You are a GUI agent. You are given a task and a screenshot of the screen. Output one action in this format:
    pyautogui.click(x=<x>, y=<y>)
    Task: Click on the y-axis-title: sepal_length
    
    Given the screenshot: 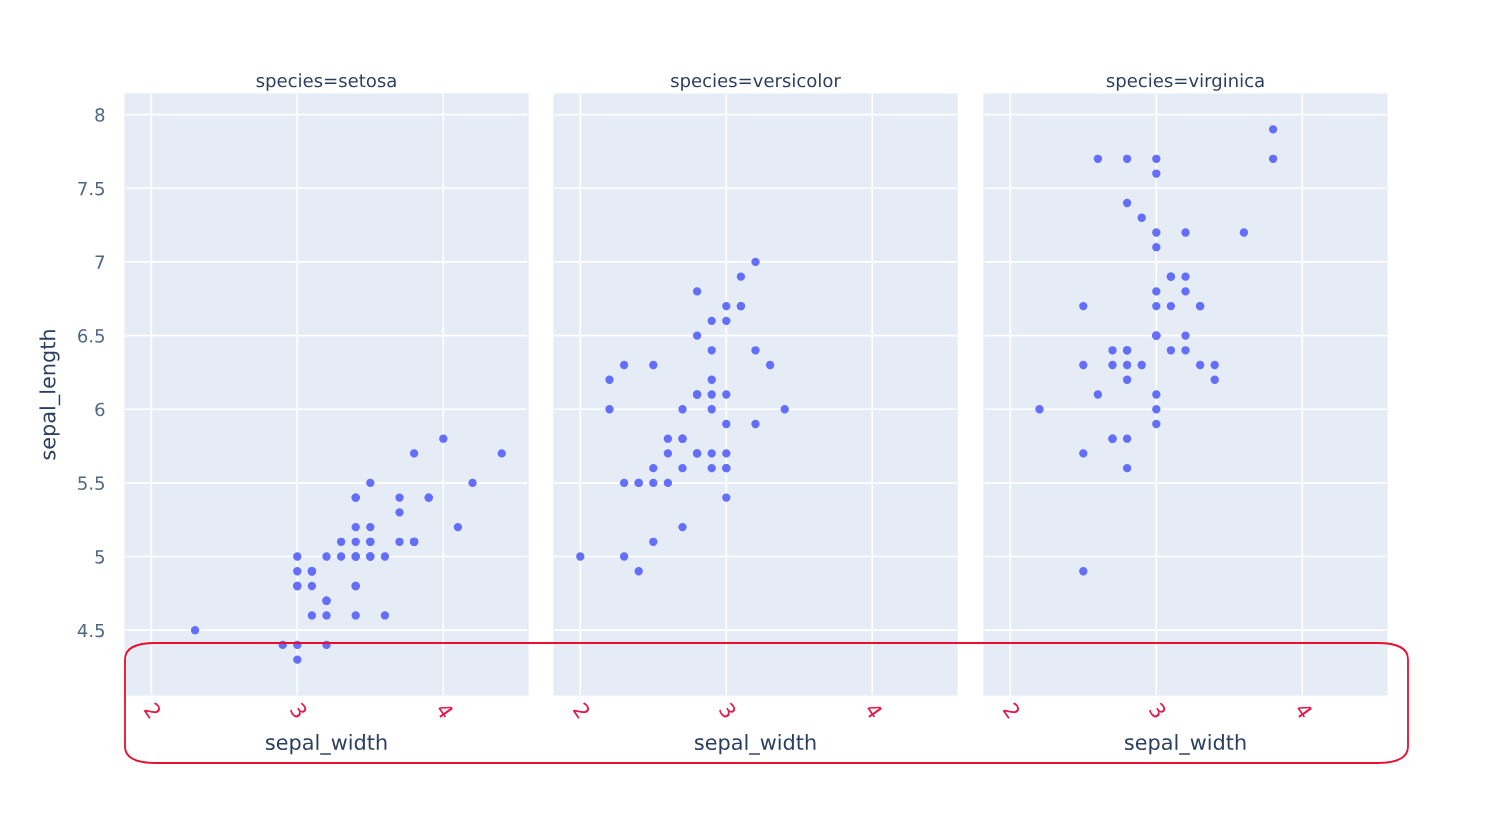 What is the action you would take?
    pyautogui.click(x=50, y=395)
    